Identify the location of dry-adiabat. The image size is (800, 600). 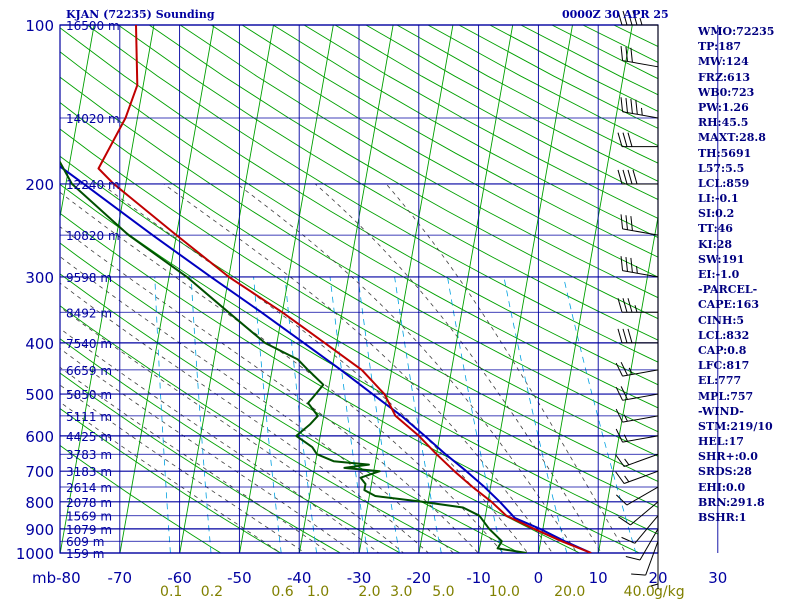
(171, 480).